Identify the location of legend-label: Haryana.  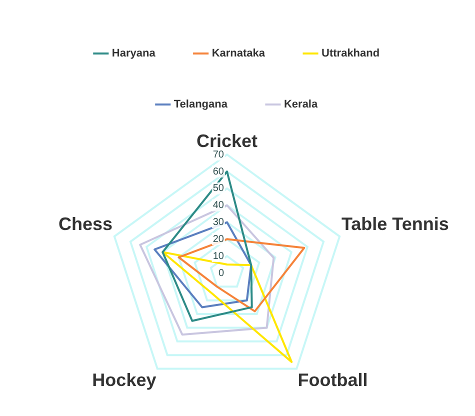
(134, 54).